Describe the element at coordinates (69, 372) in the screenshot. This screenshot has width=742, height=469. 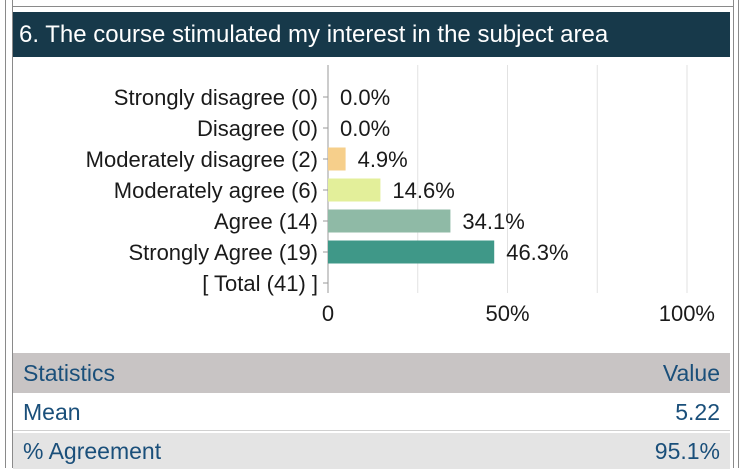
I see `statistics-header-label: Statistics` at that location.